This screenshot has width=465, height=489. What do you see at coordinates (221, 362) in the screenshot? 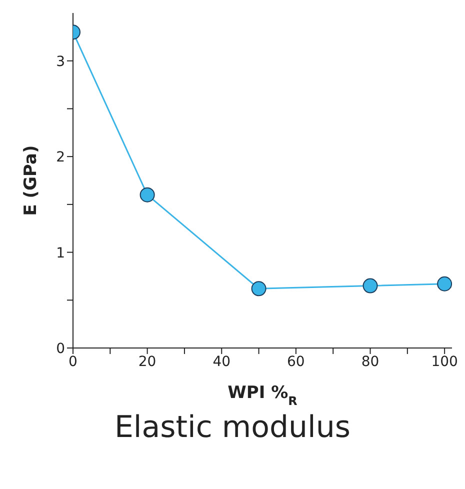
I see `x-tick-label: 40` at bounding box center [221, 362].